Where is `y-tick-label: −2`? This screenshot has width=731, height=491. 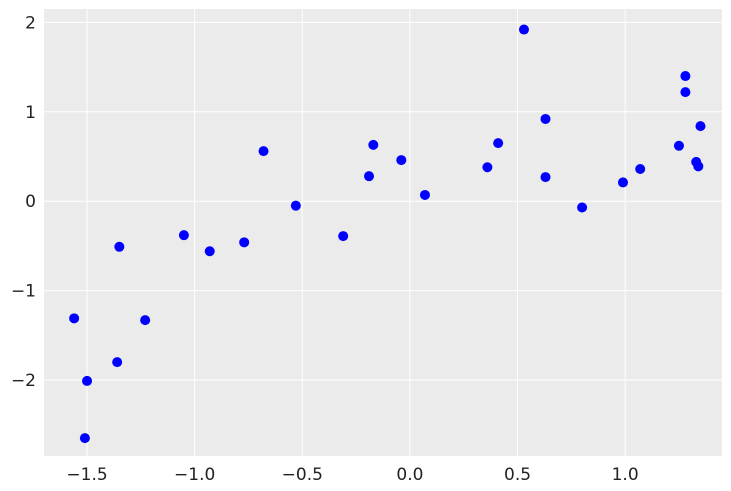
y-tick-label: −2 is located at coordinates (23, 381).